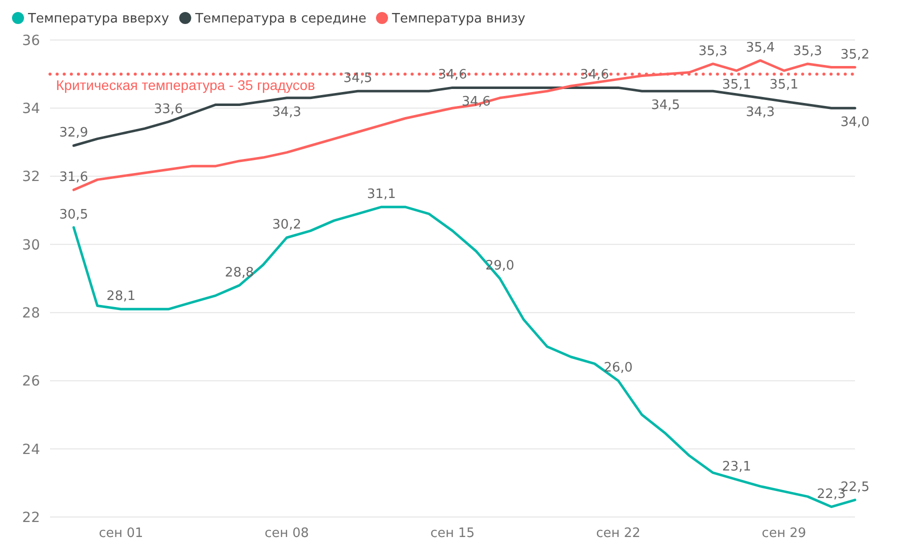 The image size is (897, 555). What do you see at coordinates (31, 109) in the screenshot?
I see `y-tick-label: 34` at bounding box center [31, 109].